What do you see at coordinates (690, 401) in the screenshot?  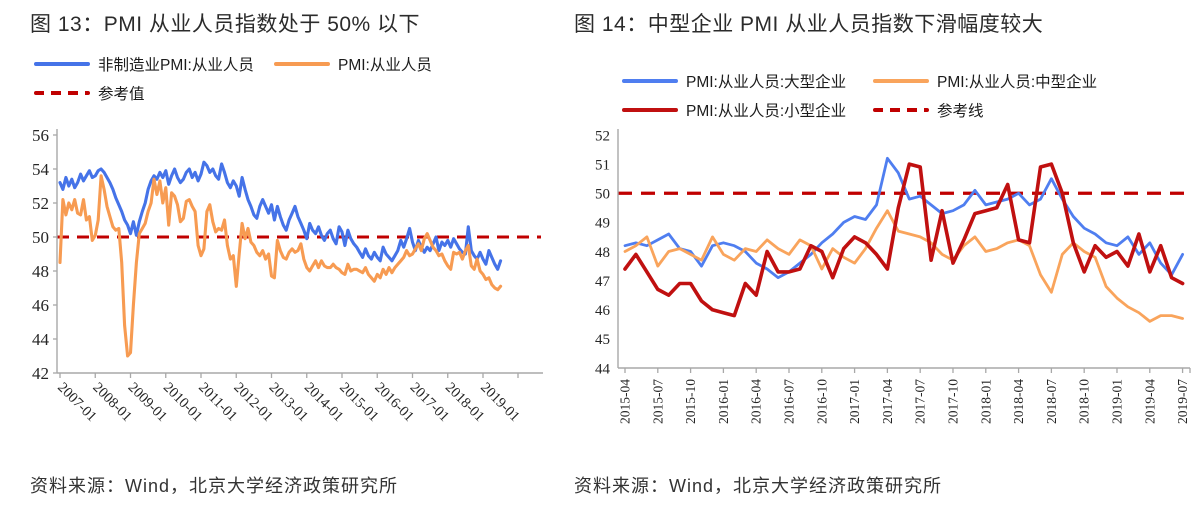 I see `x-tick-label: 2015-10` at bounding box center [690, 401].